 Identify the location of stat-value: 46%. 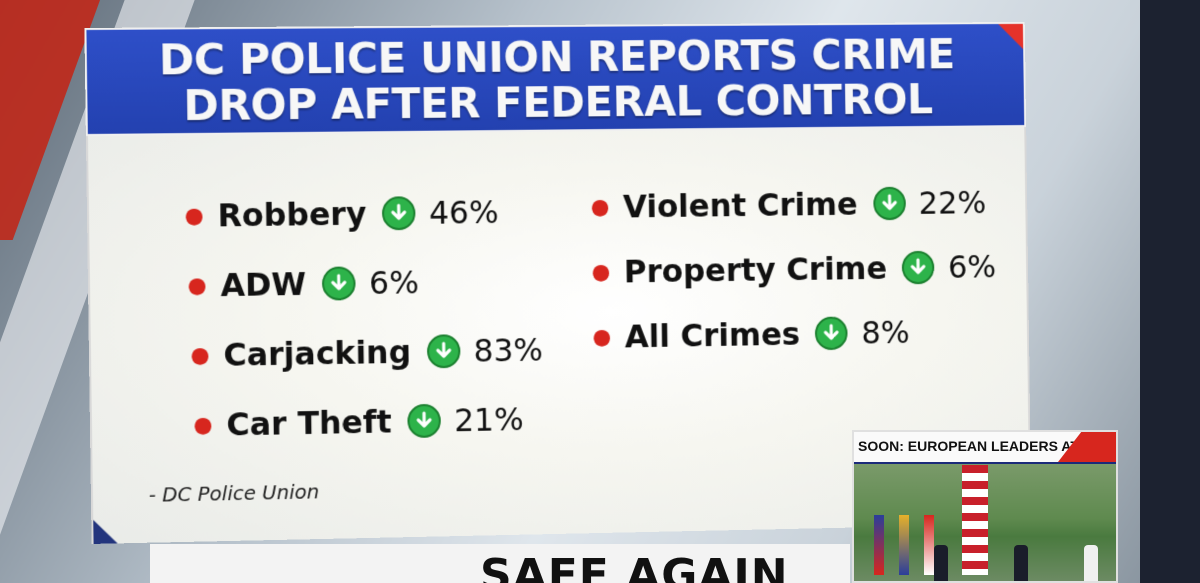
(464, 212).